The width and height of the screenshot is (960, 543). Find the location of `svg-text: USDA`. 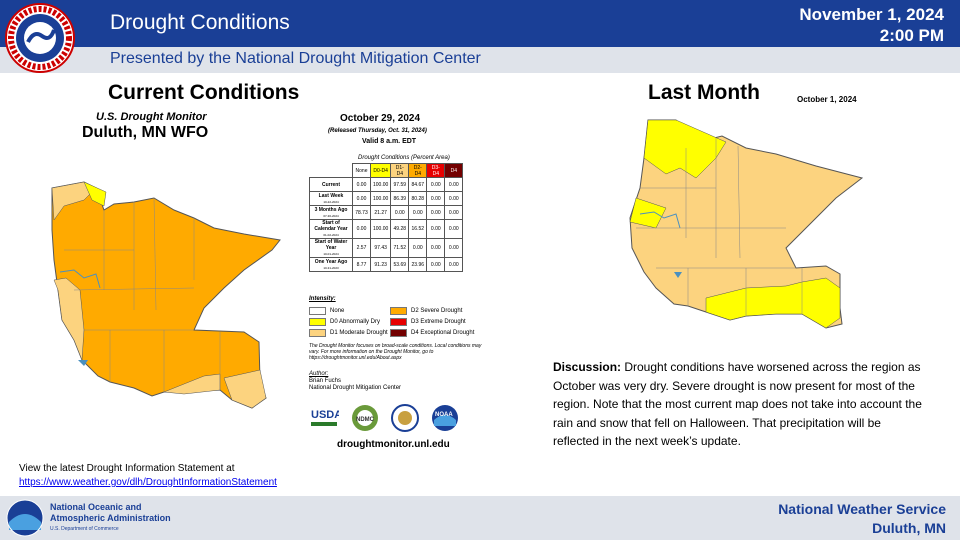

svg-text: USDA is located at coordinates (325, 415).